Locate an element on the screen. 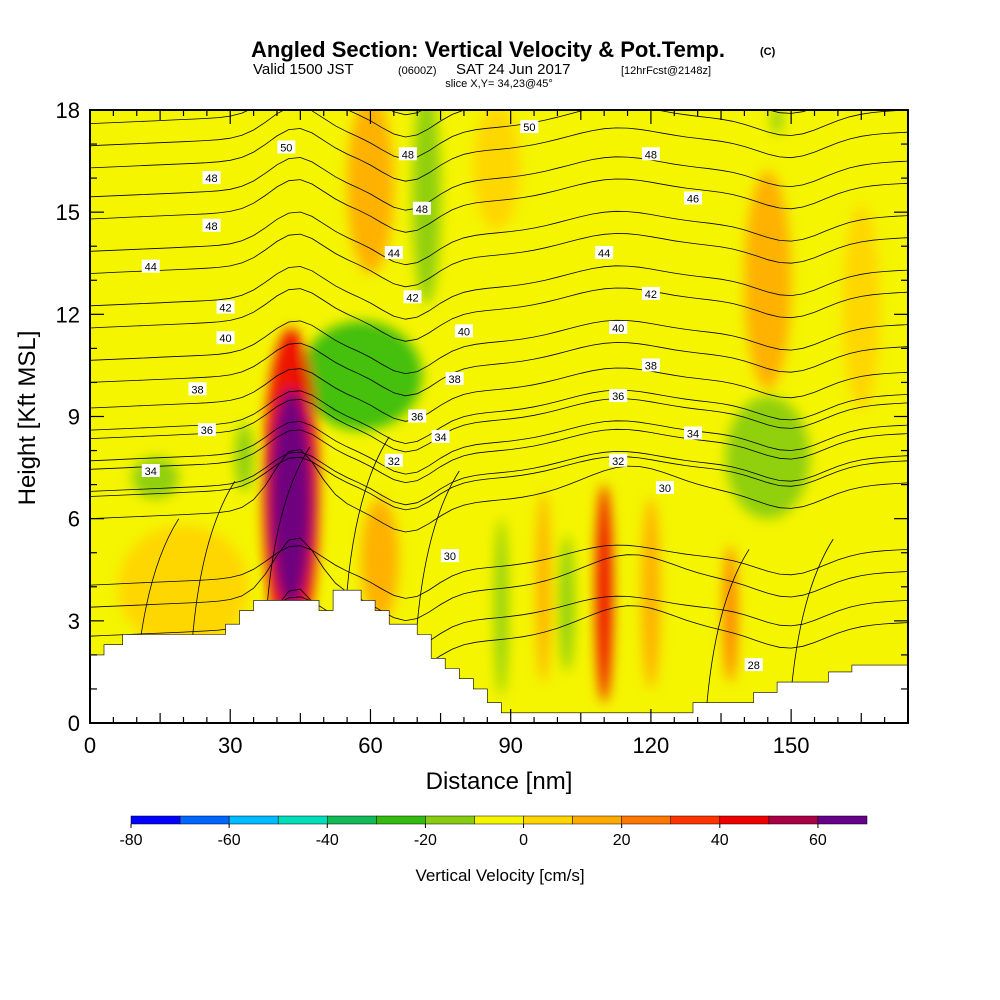 Image resolution: width=1000 pixels, height=1000 pixels. contour-label: 50 is located at coordinates (286, 147).